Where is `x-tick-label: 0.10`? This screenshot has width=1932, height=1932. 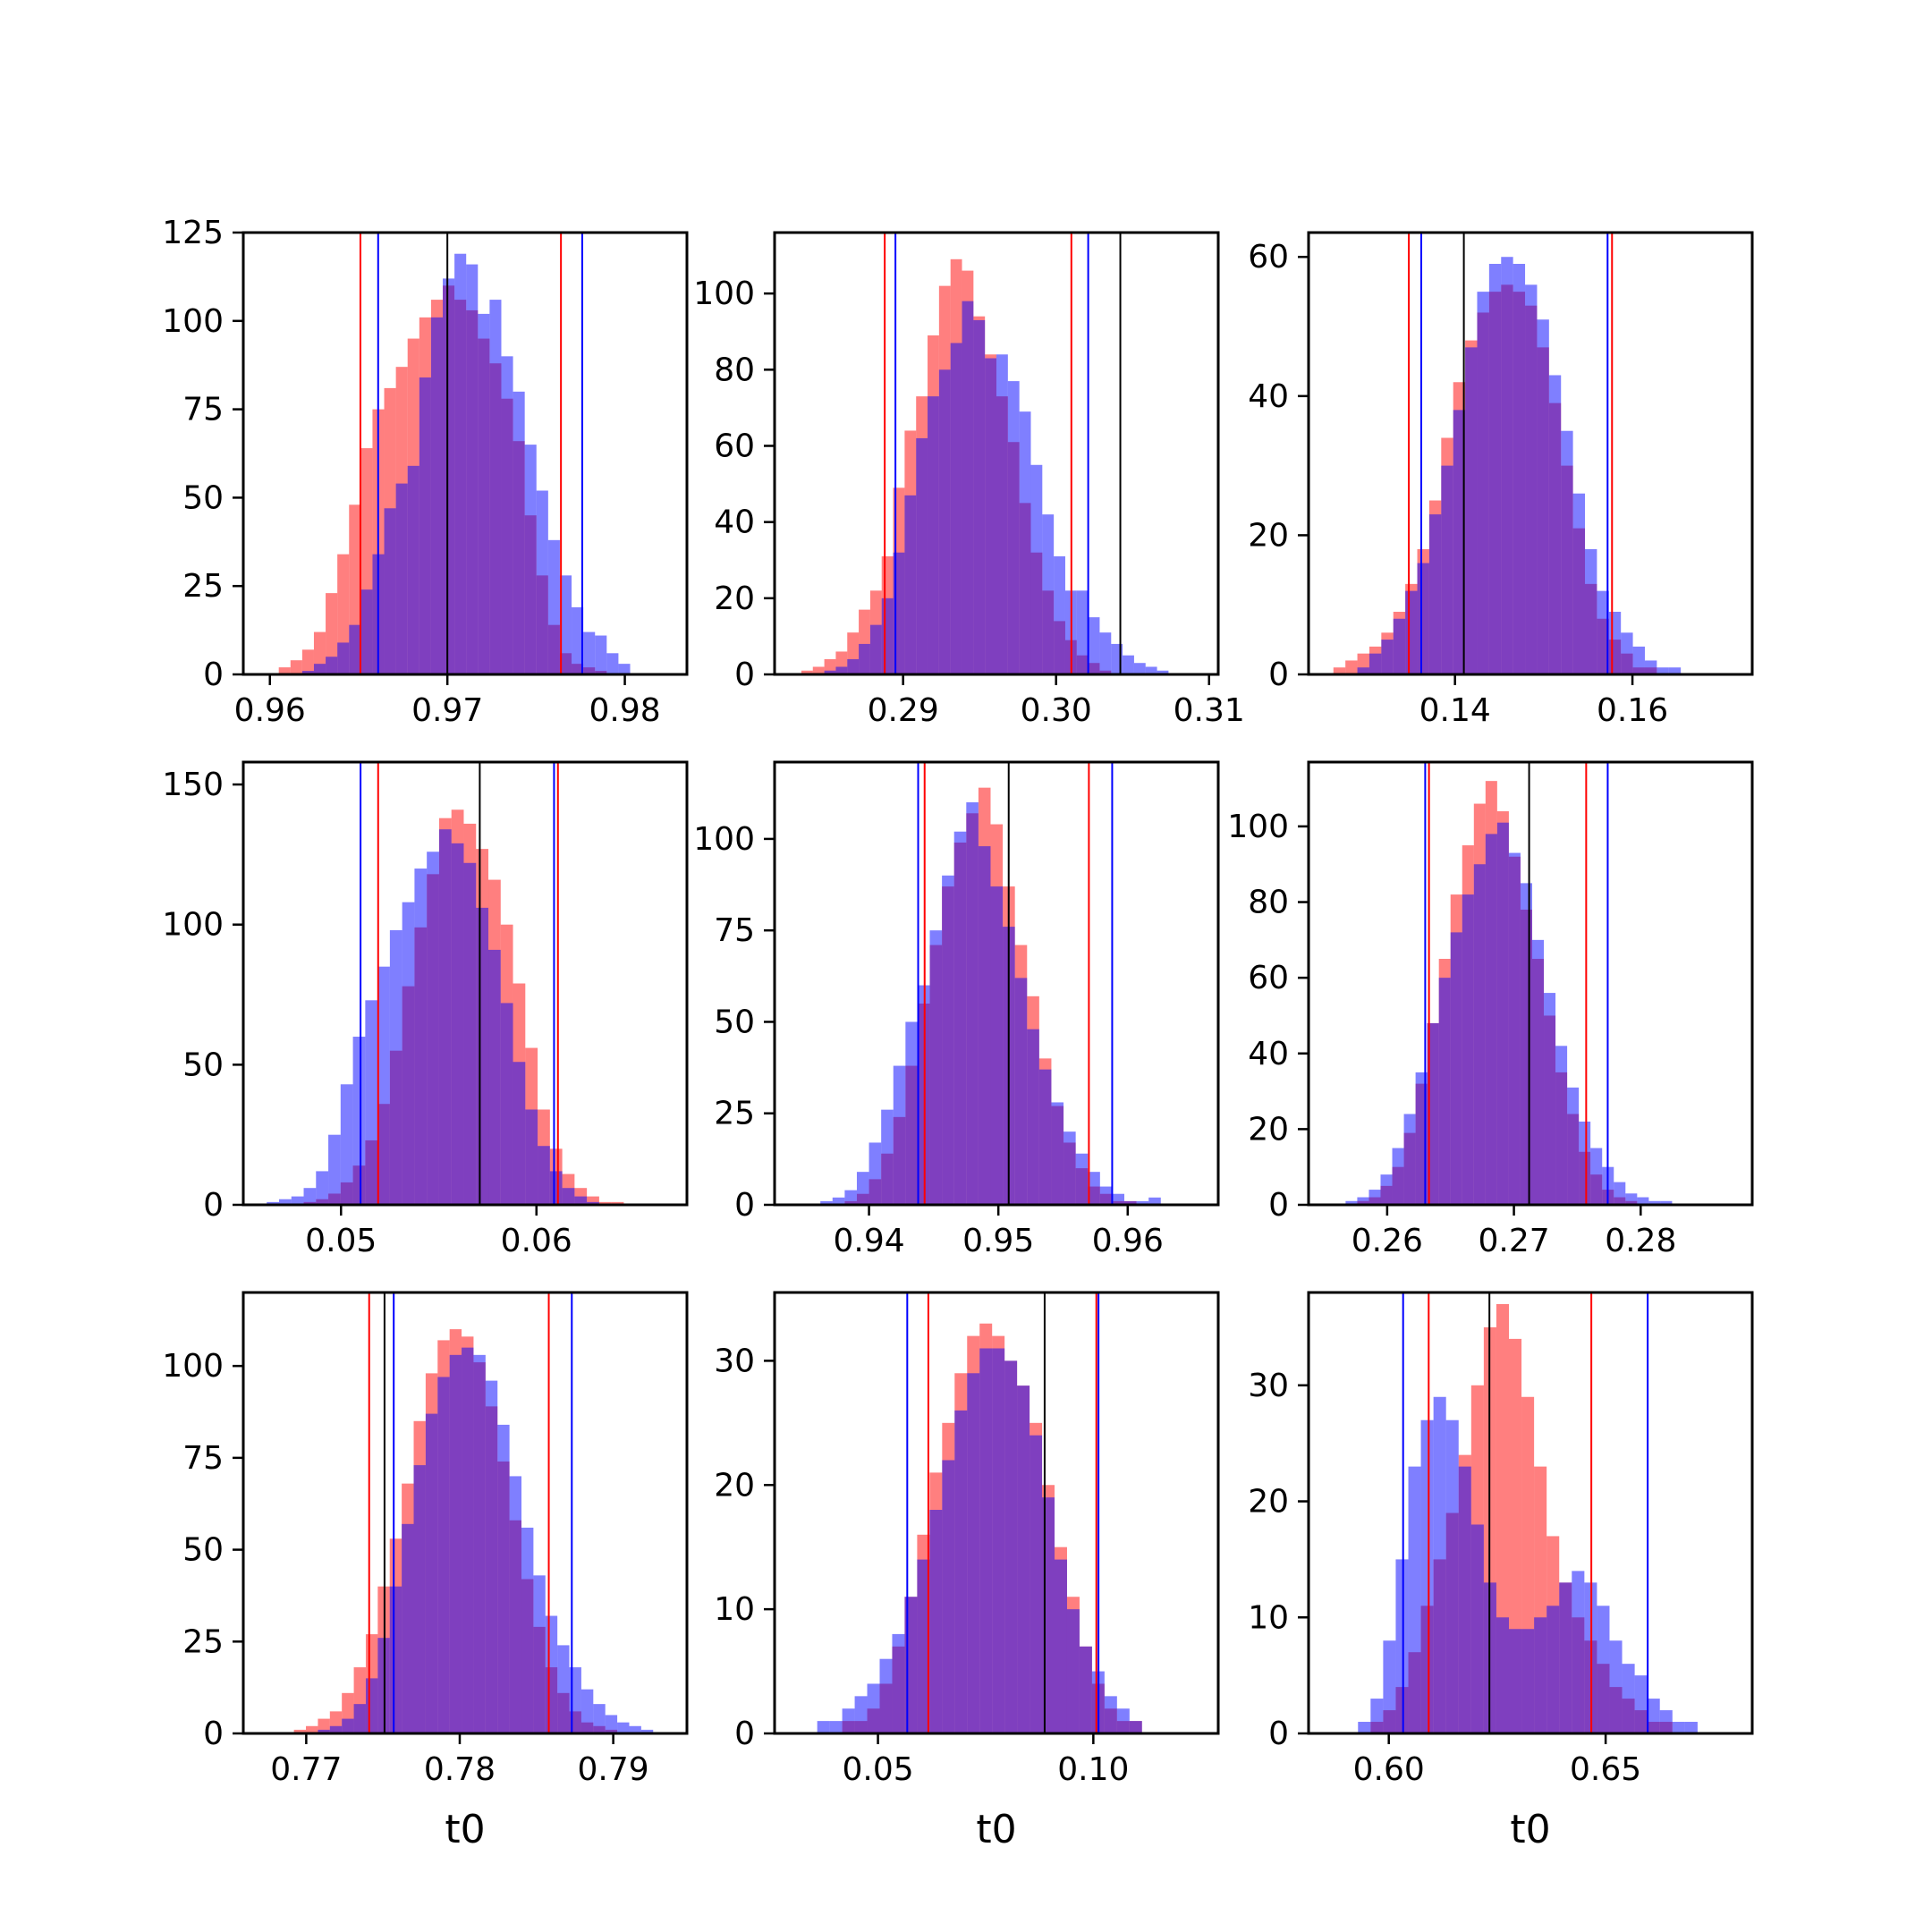
x-tick-label: 0.10 is located at coordinates (1093, 1769).